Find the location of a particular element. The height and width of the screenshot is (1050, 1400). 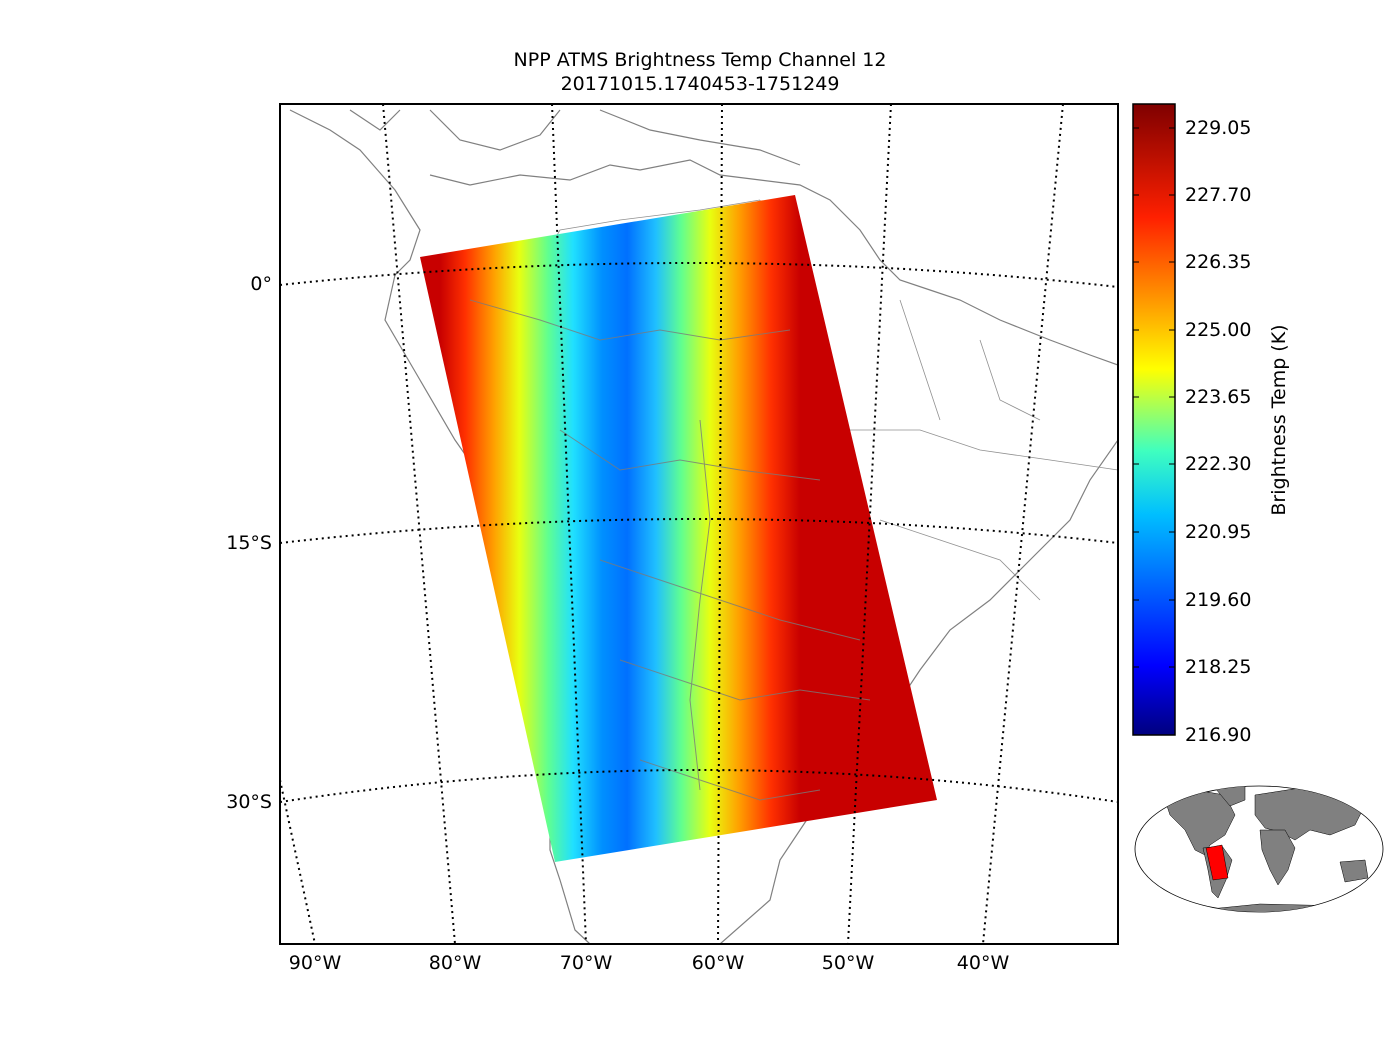

inset-africa is located at coordinates (1277, 857).